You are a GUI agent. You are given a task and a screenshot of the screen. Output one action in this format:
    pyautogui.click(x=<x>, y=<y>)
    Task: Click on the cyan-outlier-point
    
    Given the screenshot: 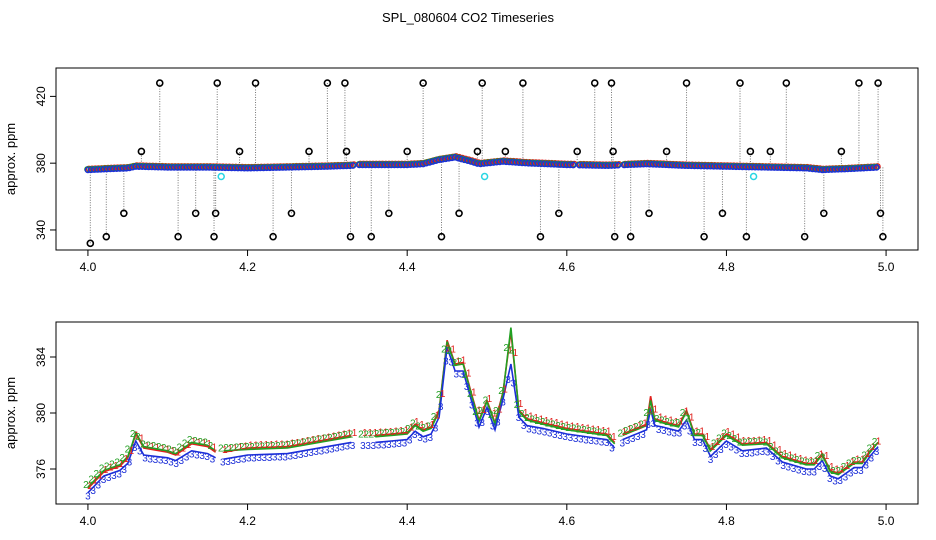 What is the action you would take?
    pyautogui.click(x=221, y=176)
    